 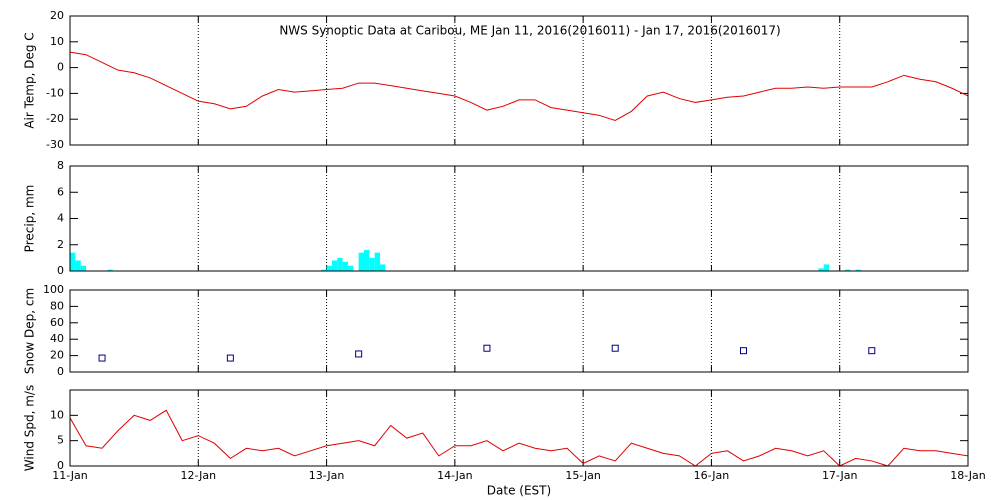 What do you see at coordinates (712, 475) in the screenshot?
I see `x-tick-label: 16-Jan` at bounding box center [712, 475].